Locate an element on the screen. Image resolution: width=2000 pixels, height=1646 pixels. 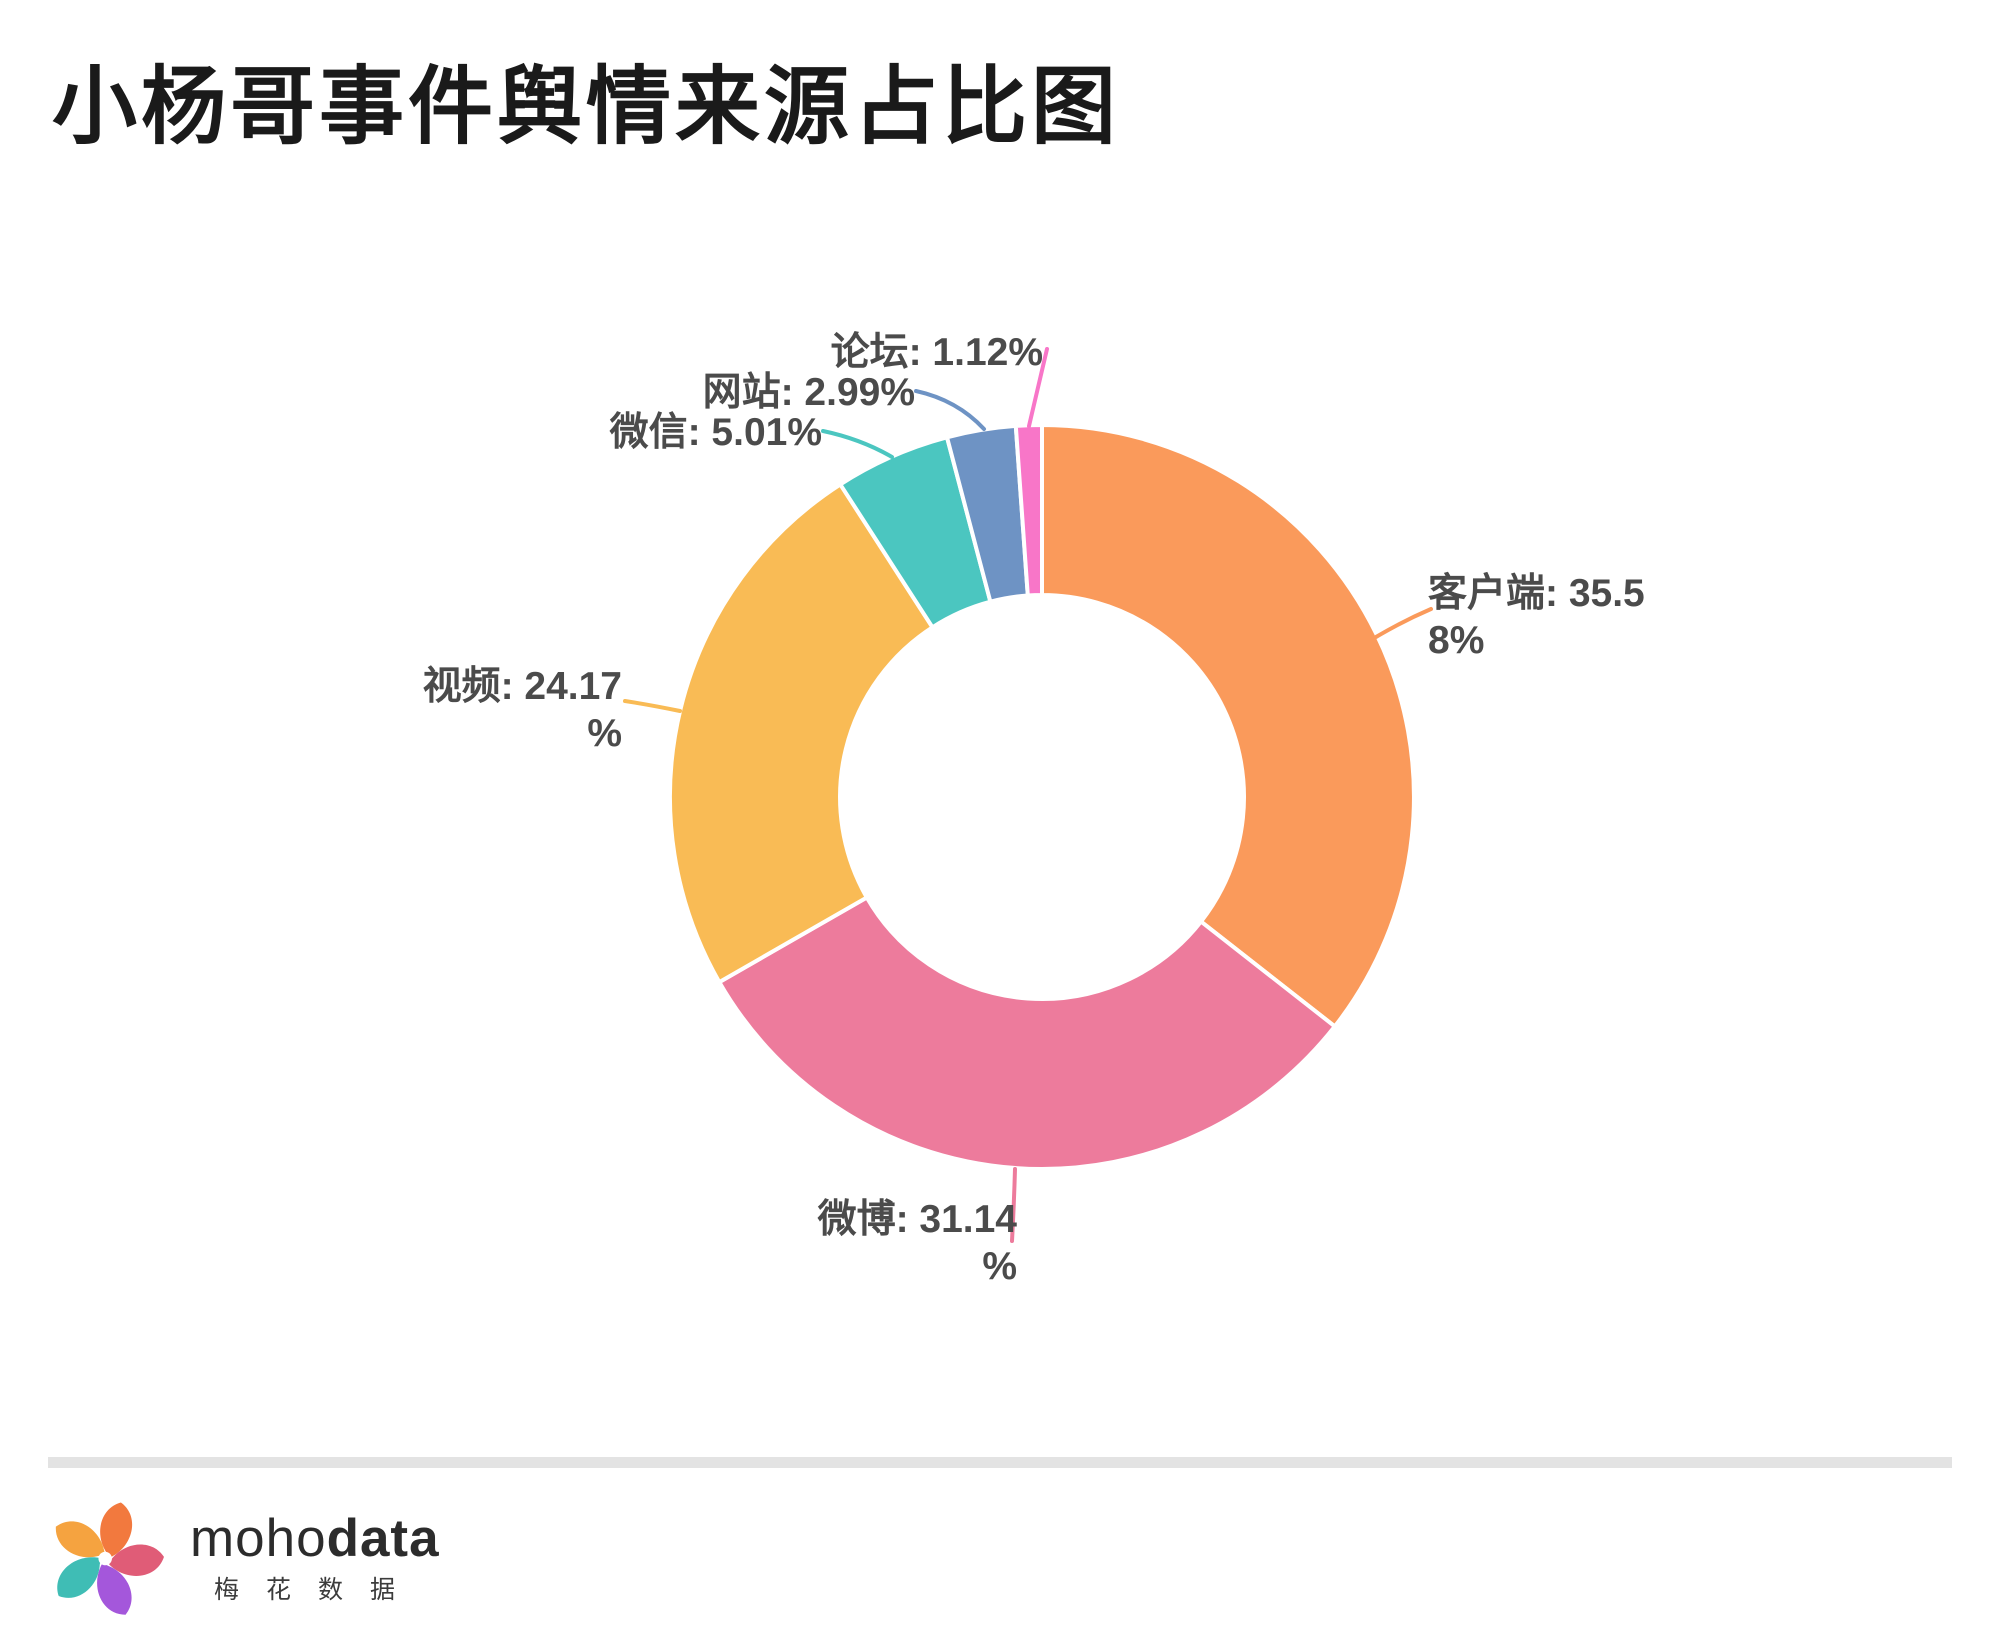
chart-title: 小杨哥事件舆情来源占比图 is located at coordinates (586, 107).